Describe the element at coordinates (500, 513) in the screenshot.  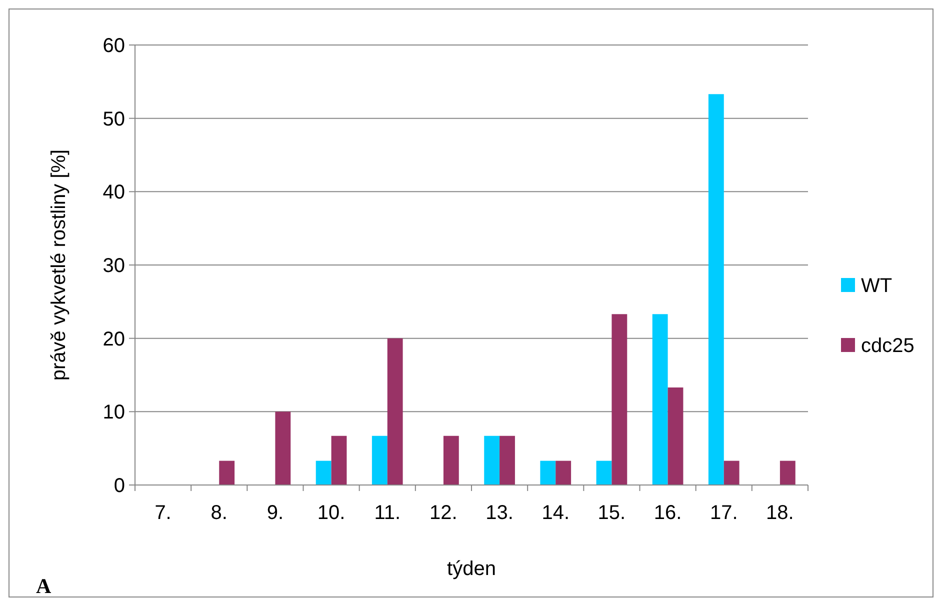
I see `x-tick-label: 13.` at that location.